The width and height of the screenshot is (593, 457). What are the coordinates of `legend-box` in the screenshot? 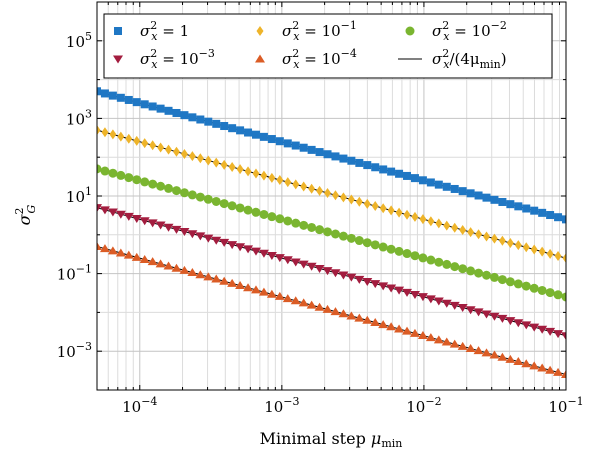 It's located at (328, 46).